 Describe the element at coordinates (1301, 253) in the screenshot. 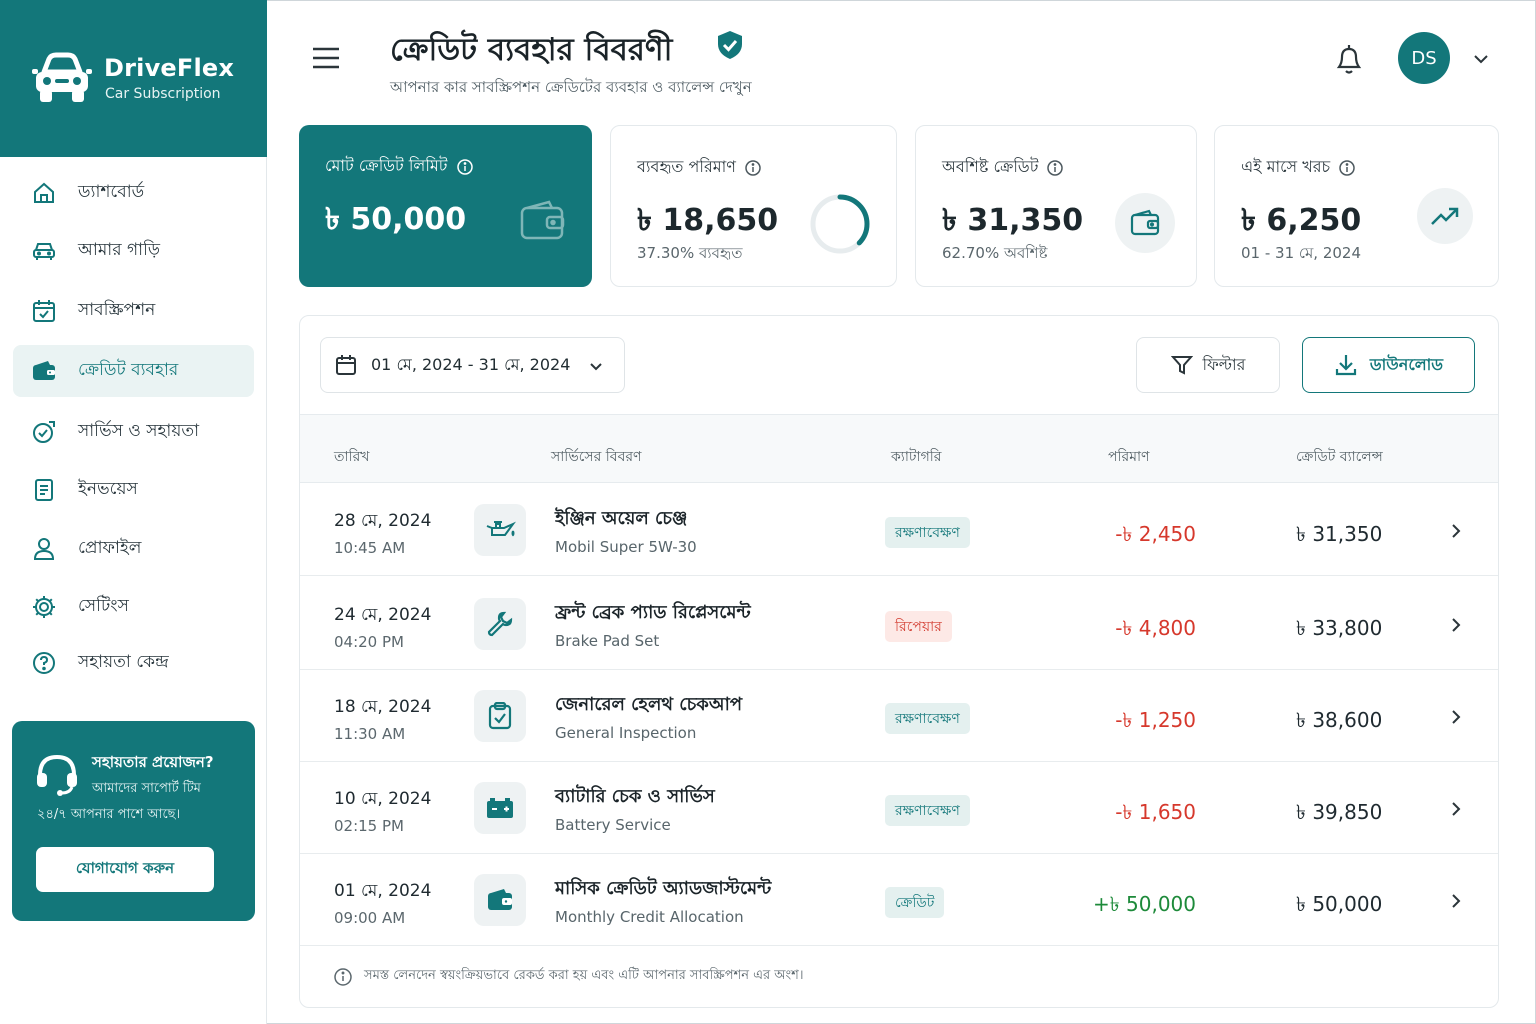

I see `stat-note: 01 - 31 মে, 2024` at that location.